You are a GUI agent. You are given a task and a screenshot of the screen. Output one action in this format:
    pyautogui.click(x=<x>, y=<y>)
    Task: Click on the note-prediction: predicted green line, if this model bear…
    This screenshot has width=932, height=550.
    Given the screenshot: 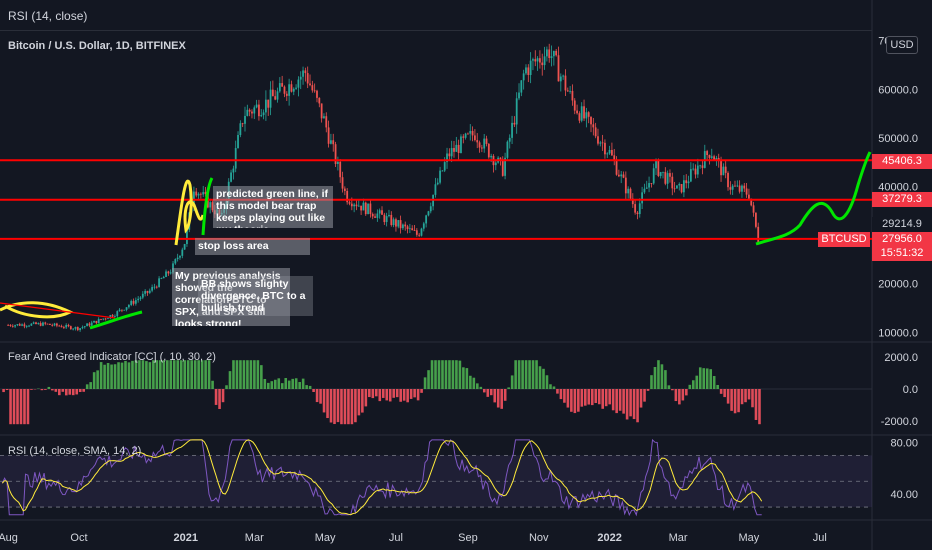 What is the action you would take?
    pyautogui.click(x=273, y=207)
    